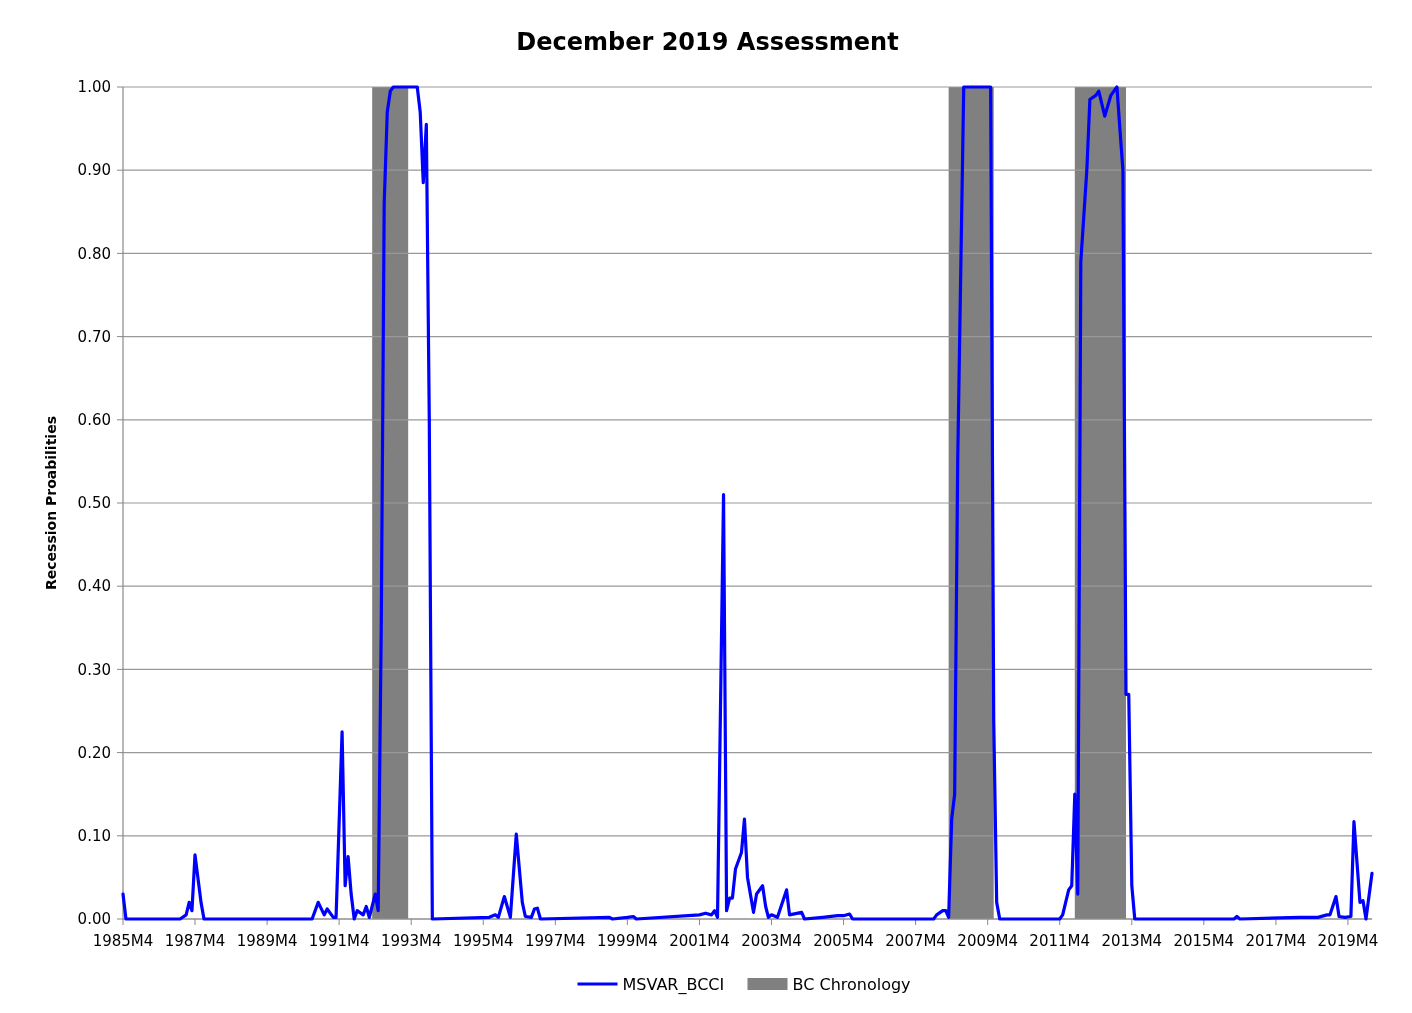 This screenshot has height=1013, width=1412. I want to click on x-tick-label: 2001M4, so click(699, 941).